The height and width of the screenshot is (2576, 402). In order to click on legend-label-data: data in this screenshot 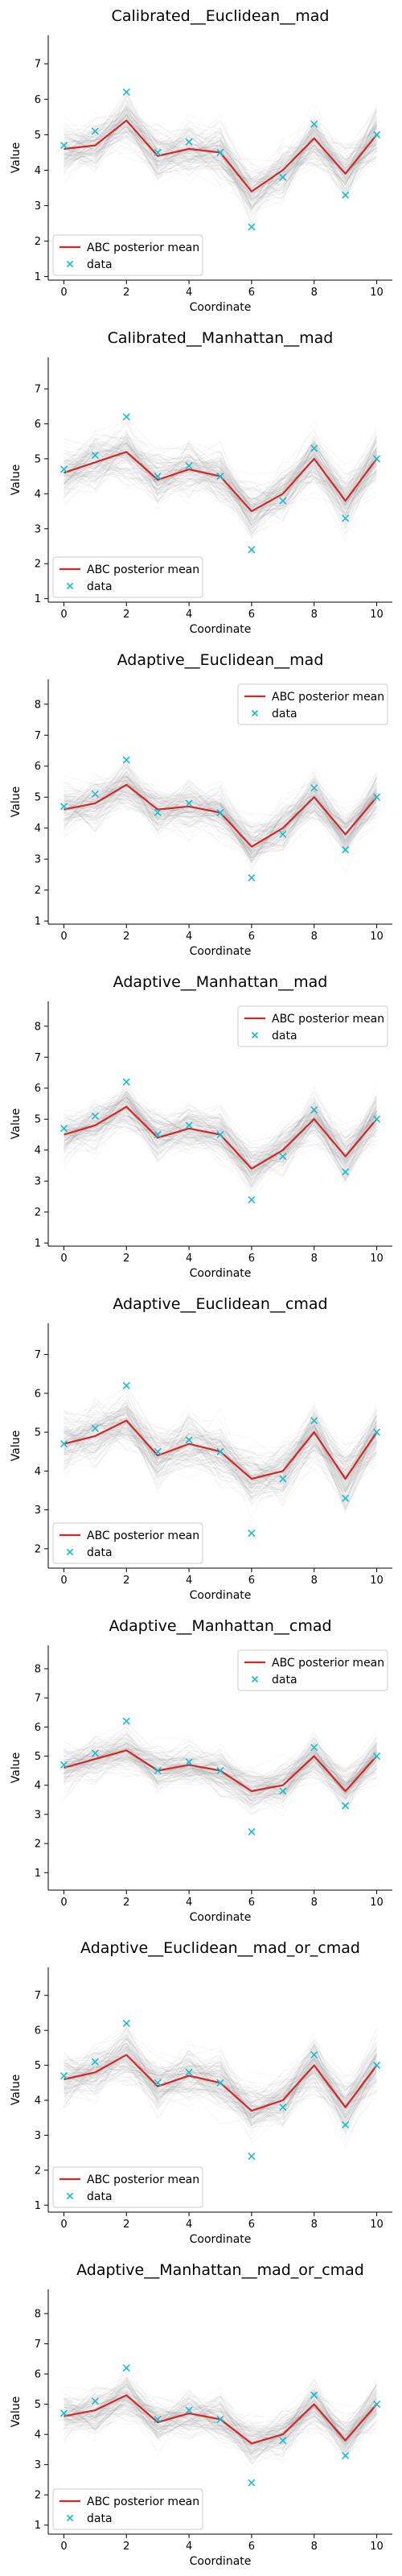, I will do `click(100, 264)`.